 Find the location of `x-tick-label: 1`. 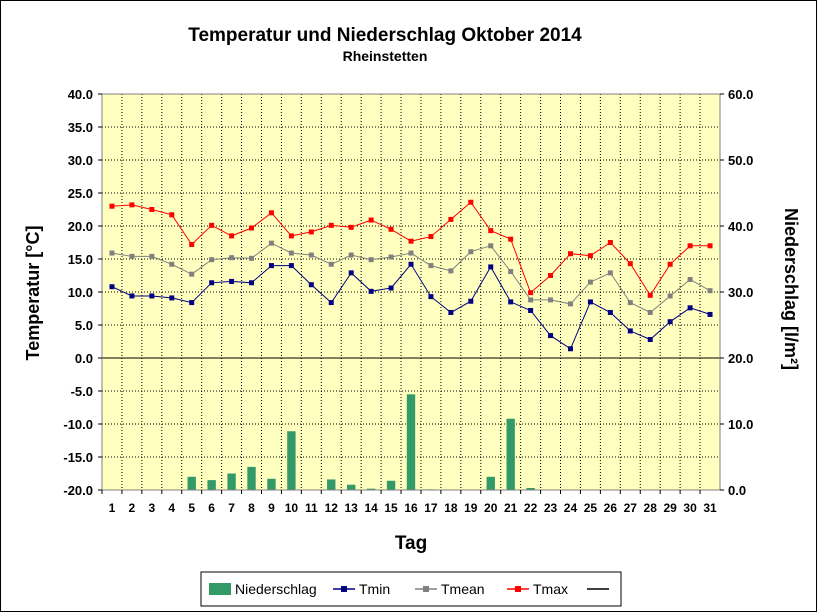

x-tick-label: 1 is located at coordinates (112, 508).